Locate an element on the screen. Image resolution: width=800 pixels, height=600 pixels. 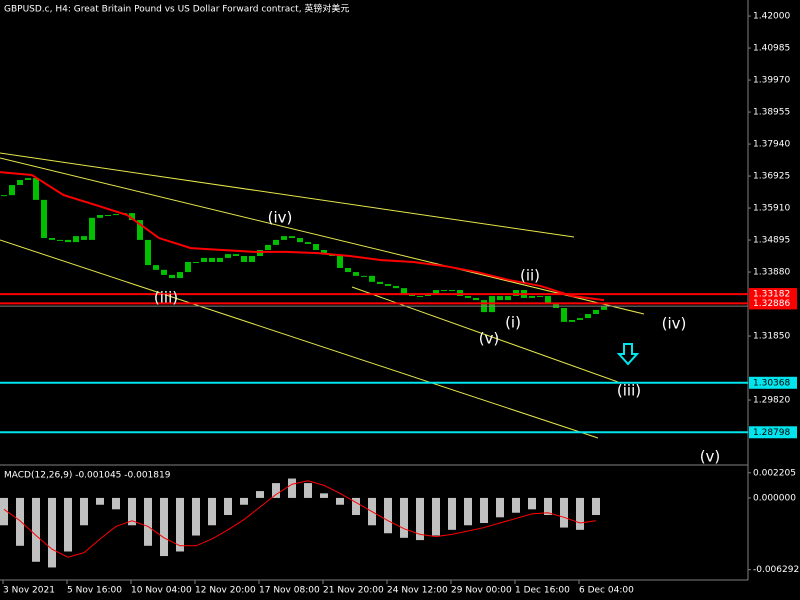
y-tick-label: 1.39970 is located at coordinates (771, 81).